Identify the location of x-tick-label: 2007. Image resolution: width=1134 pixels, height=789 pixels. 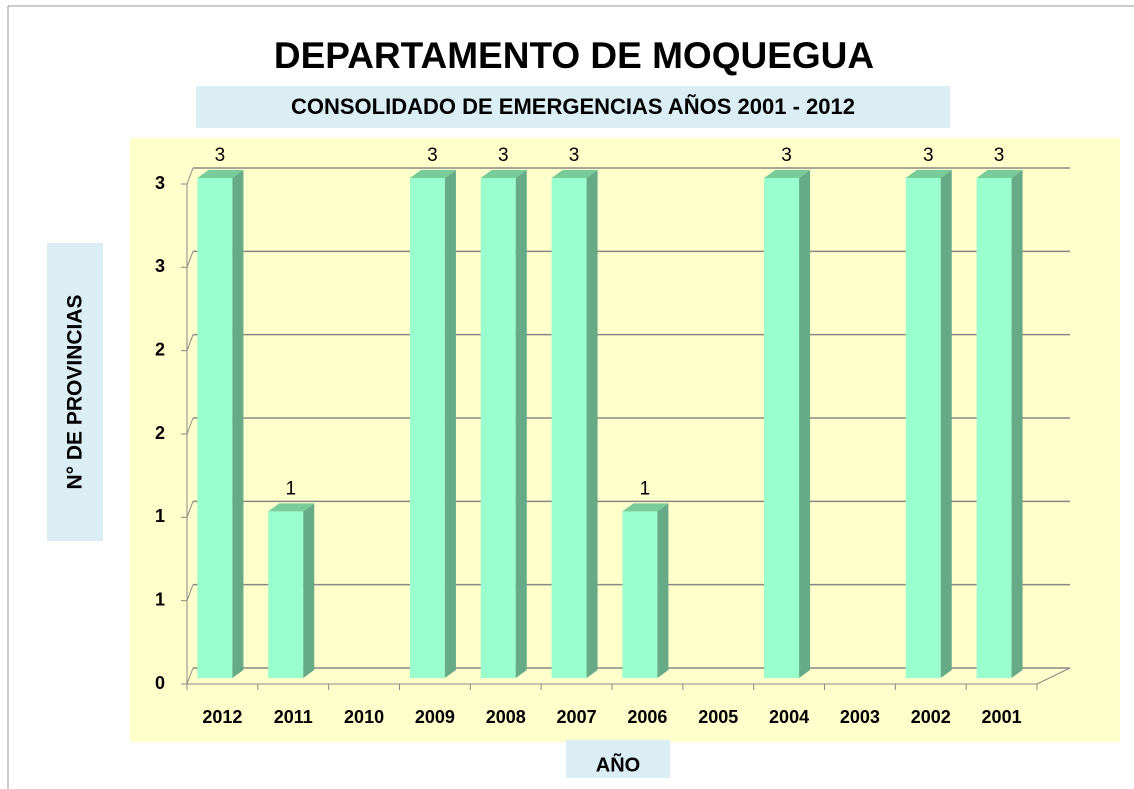
(577, 717).